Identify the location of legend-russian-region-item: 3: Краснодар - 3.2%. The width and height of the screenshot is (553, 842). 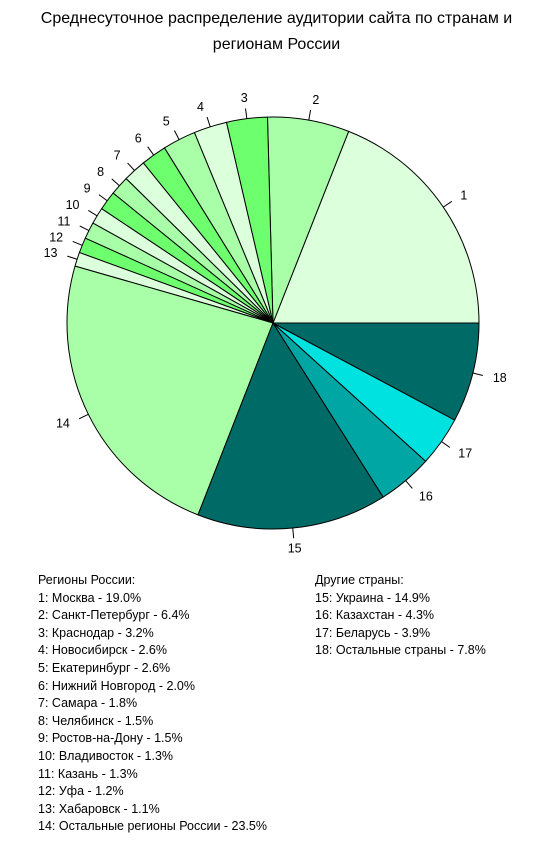
(96, 632).